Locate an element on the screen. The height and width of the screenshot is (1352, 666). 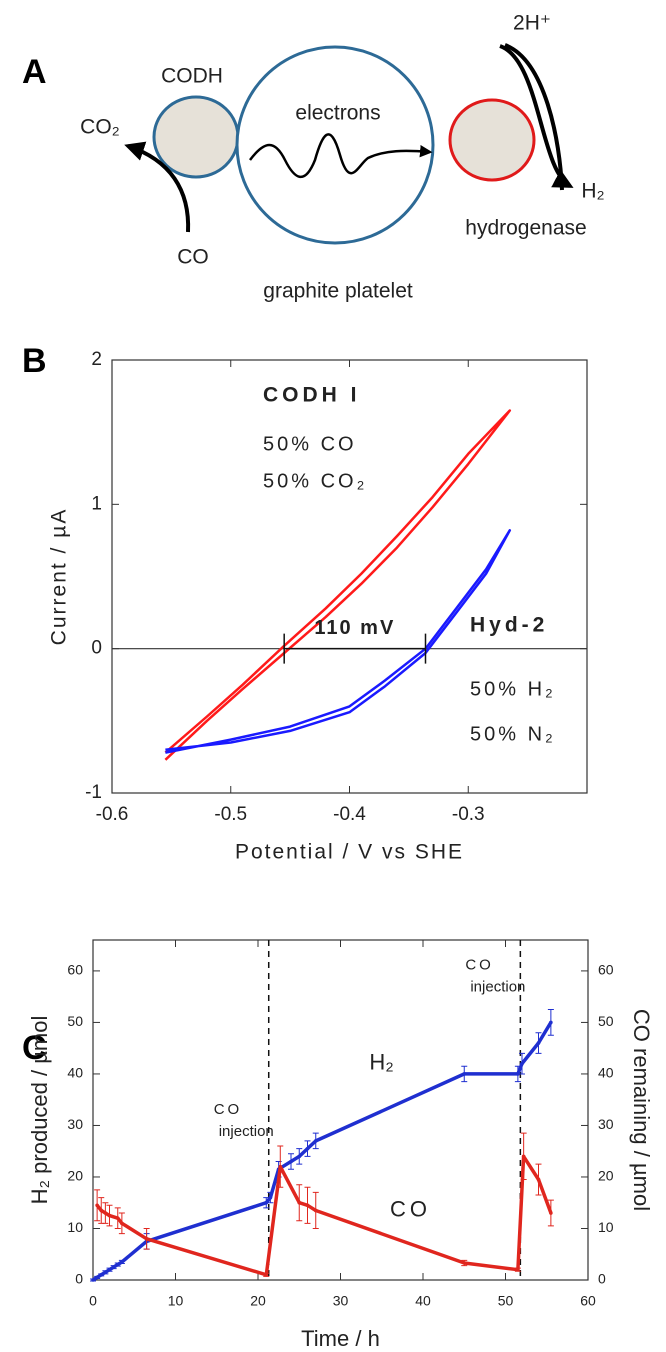
enzyme-label: CODH is located at coordinates (192, 76).